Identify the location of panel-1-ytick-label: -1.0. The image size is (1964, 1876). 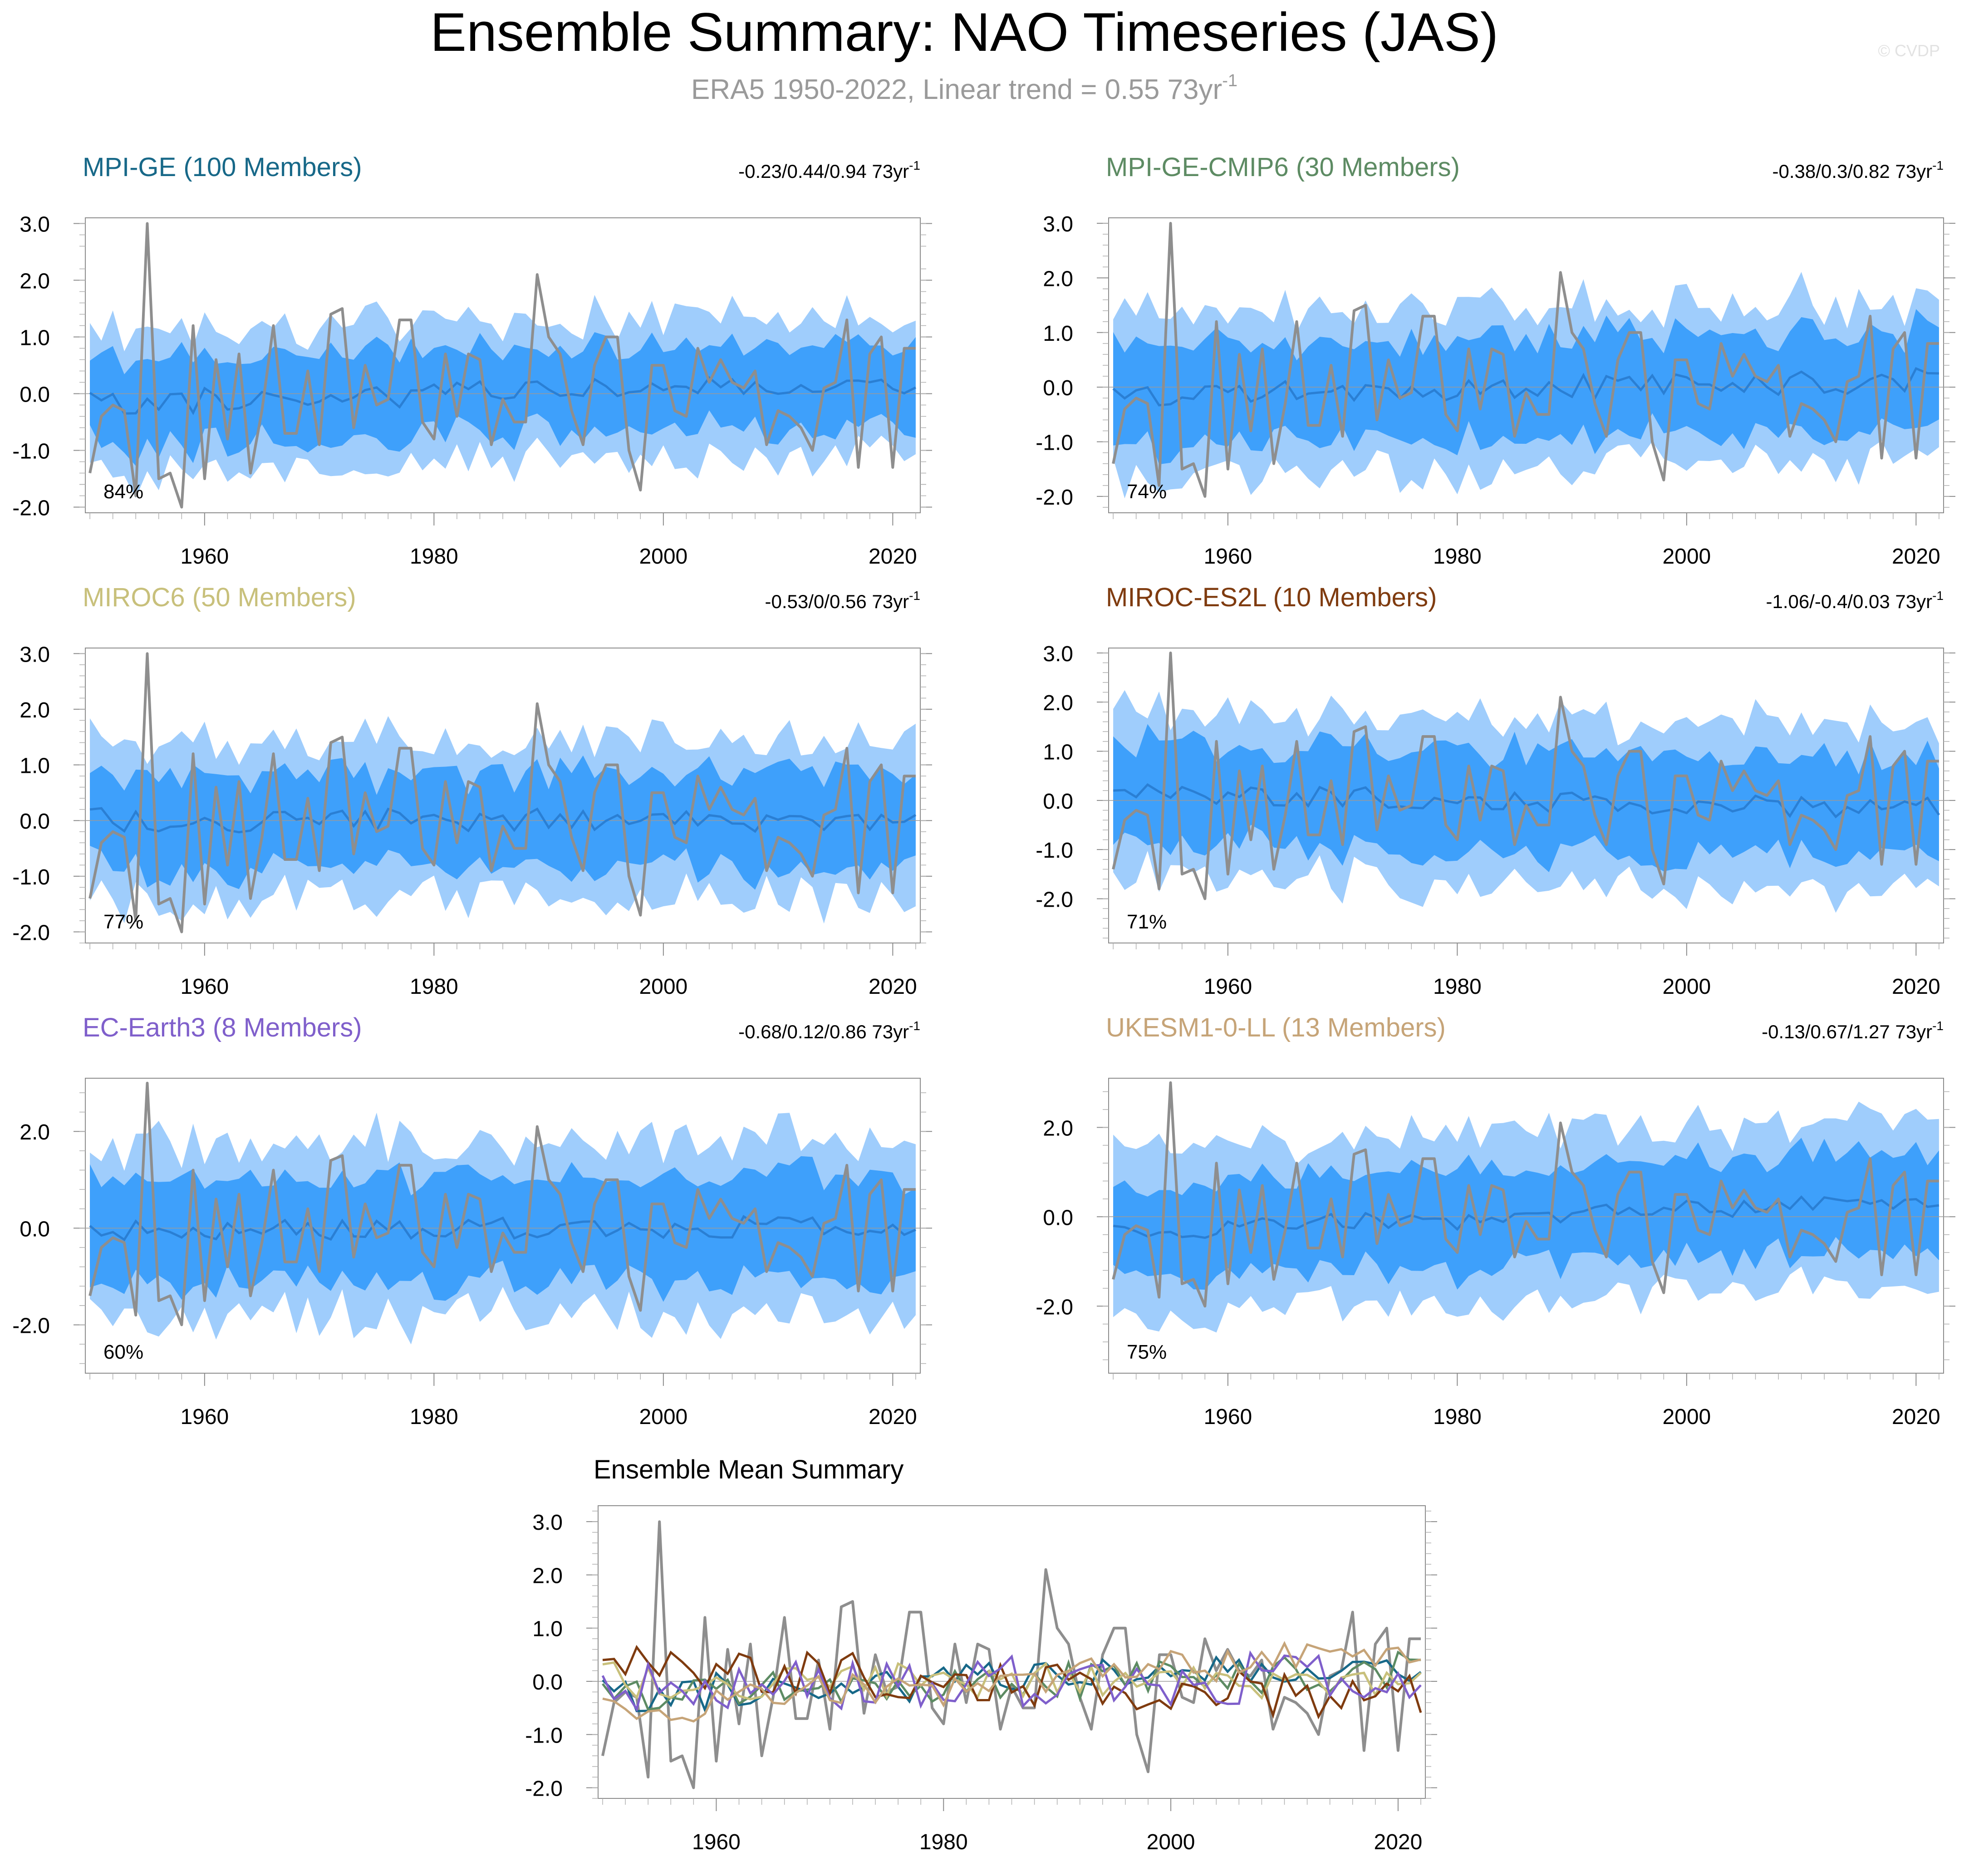
(31, 452).